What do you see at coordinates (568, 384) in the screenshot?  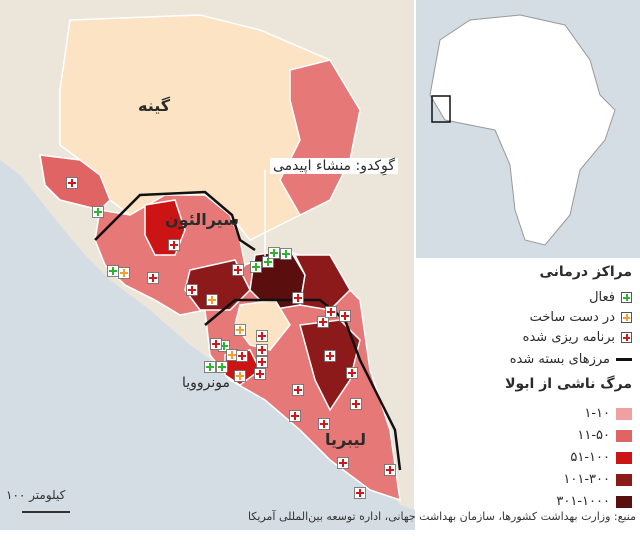 I see `deaths-title: مرگ ناشی از ابولا` at bounding box center [568, 384].